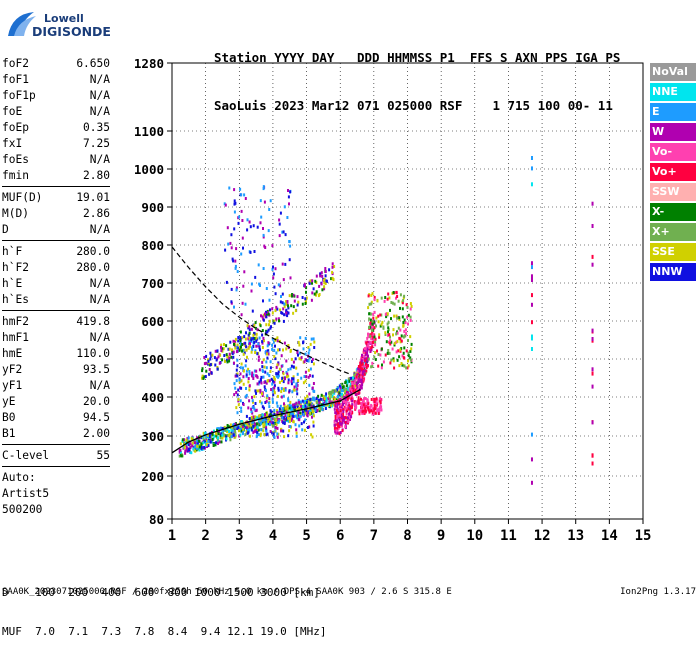 Image resolution: width=700 pixels, height=651 pixels. What do you see at coordinates (531, 295) in the screenshot?
I see `interference-point` at bounding box center [531, 295].